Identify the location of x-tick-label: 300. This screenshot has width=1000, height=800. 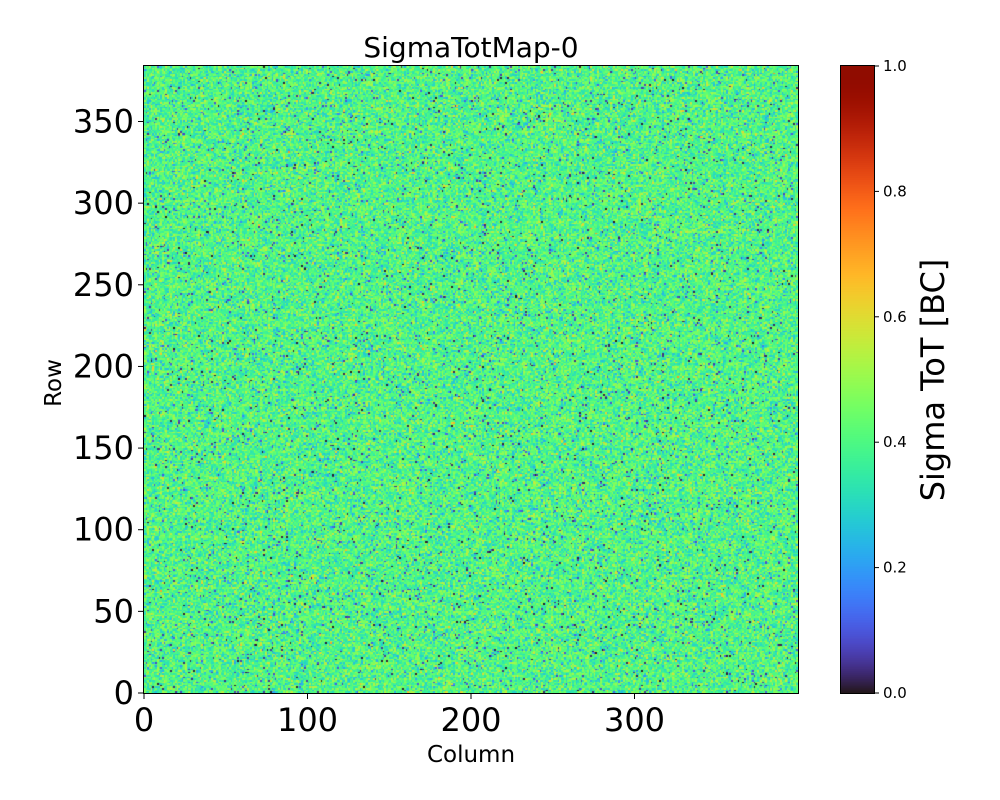
(634, 720).